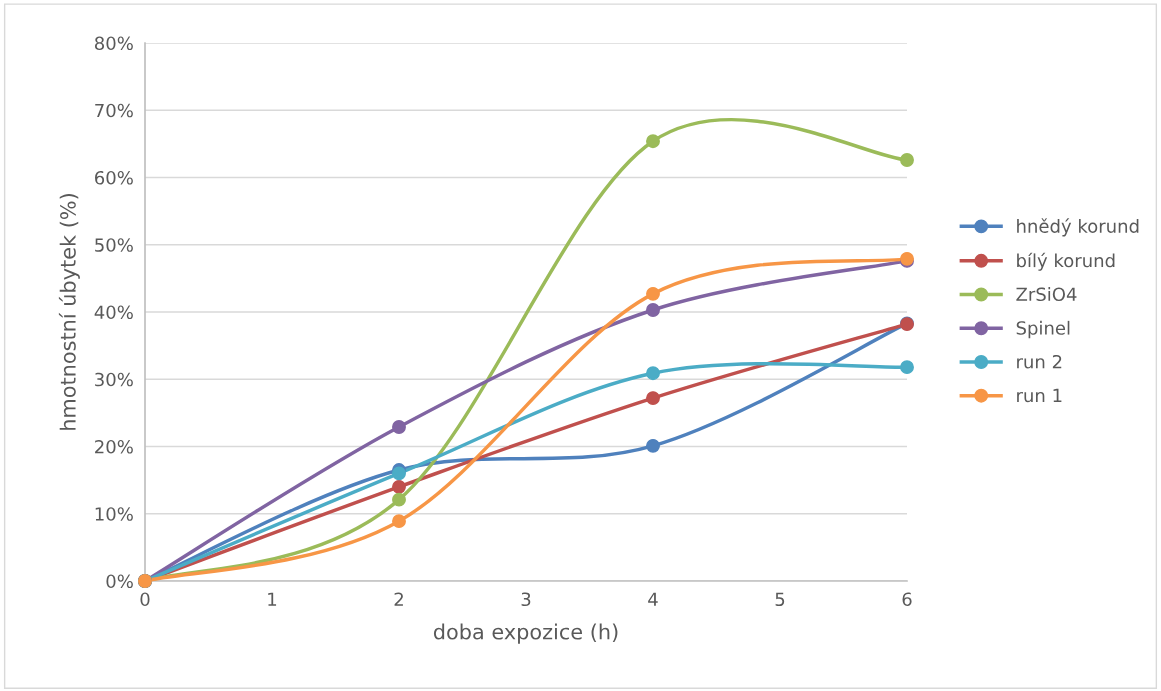  What do you see at coordinates (114, 110) in the screenshot?
I see `y-tick-label: 70%` at bounding box center [114, 110].